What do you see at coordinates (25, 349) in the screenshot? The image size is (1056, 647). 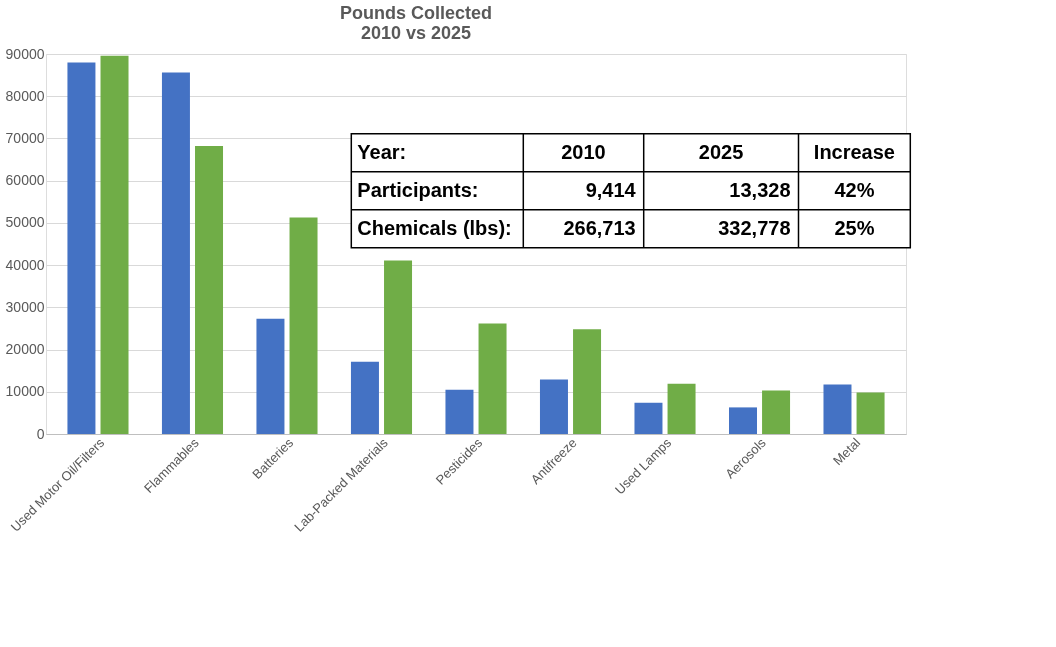 I see `y-tick-label: 20000` at bounding box center [25, 349].